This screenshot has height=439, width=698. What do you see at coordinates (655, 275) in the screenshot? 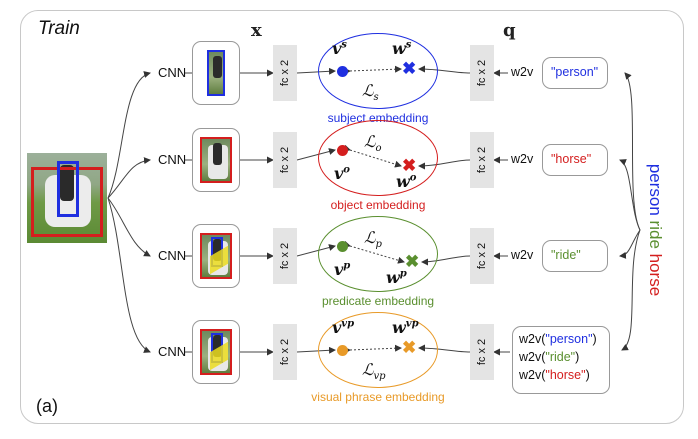
I see `sentence-word-object: horse` at bounding box center [655, 275].